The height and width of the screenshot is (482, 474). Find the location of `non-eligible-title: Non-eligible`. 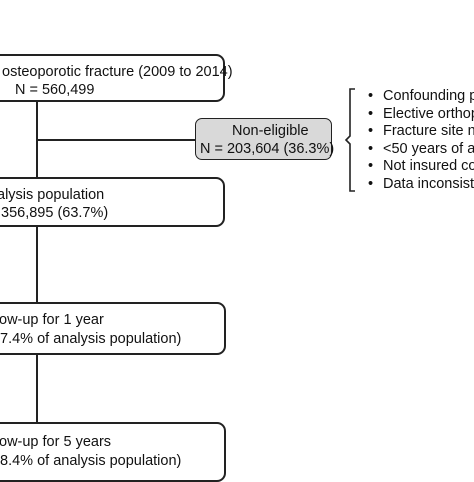

non-eligible-title: Non-eligible is located at coordinates (270, 131).